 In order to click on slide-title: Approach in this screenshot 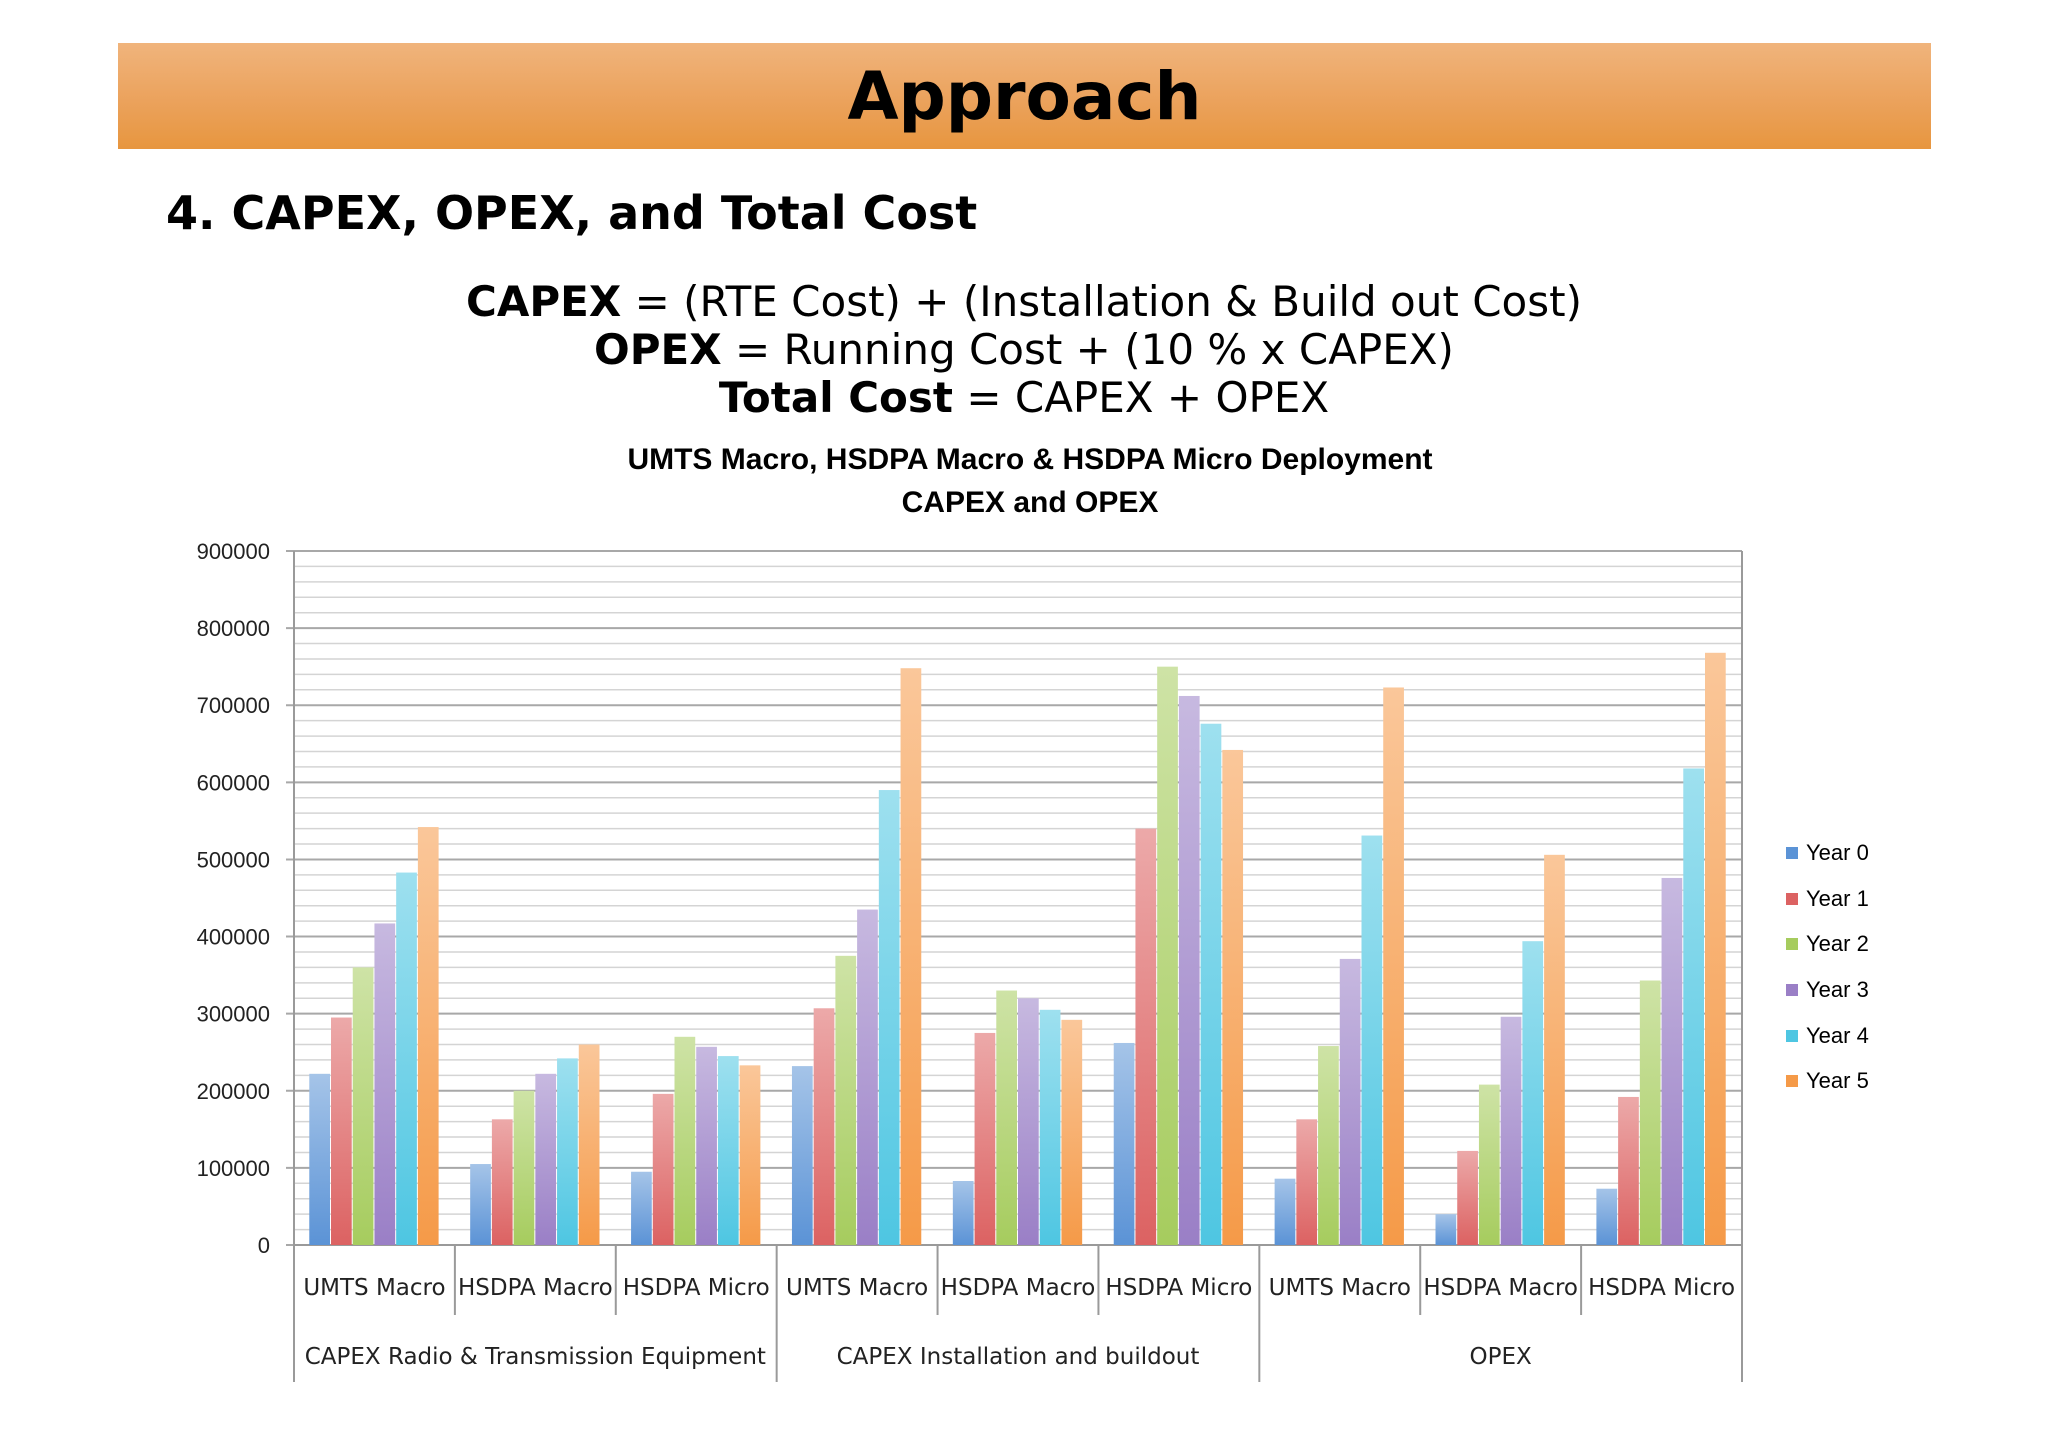, I will do `click(1024, 96)`.